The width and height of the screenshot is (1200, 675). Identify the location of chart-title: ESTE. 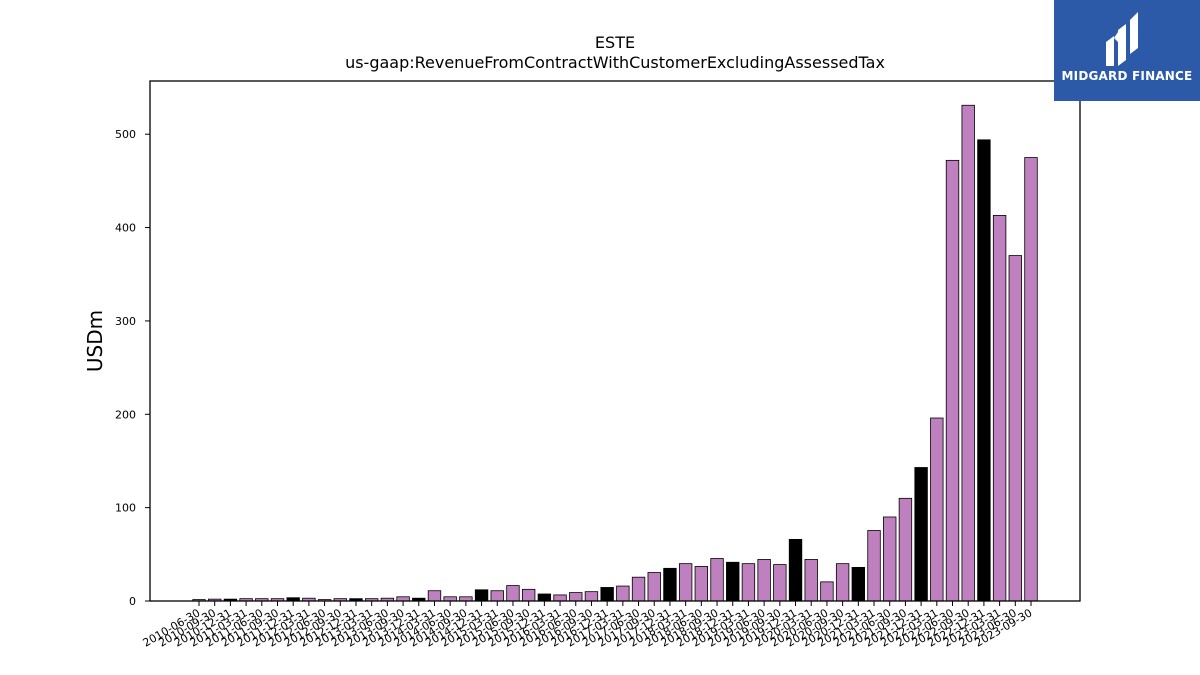
(615, 42).